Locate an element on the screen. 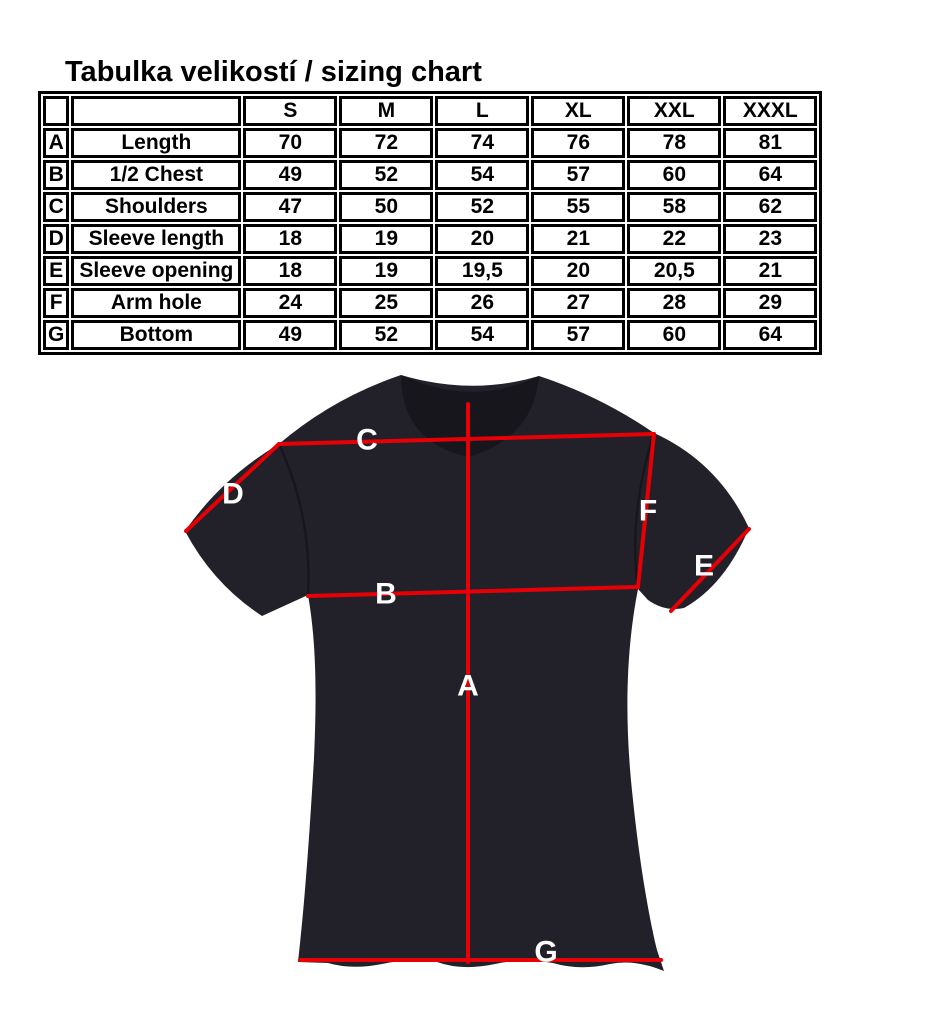  header-size-xl: XL is located at coordinates (578, 111).